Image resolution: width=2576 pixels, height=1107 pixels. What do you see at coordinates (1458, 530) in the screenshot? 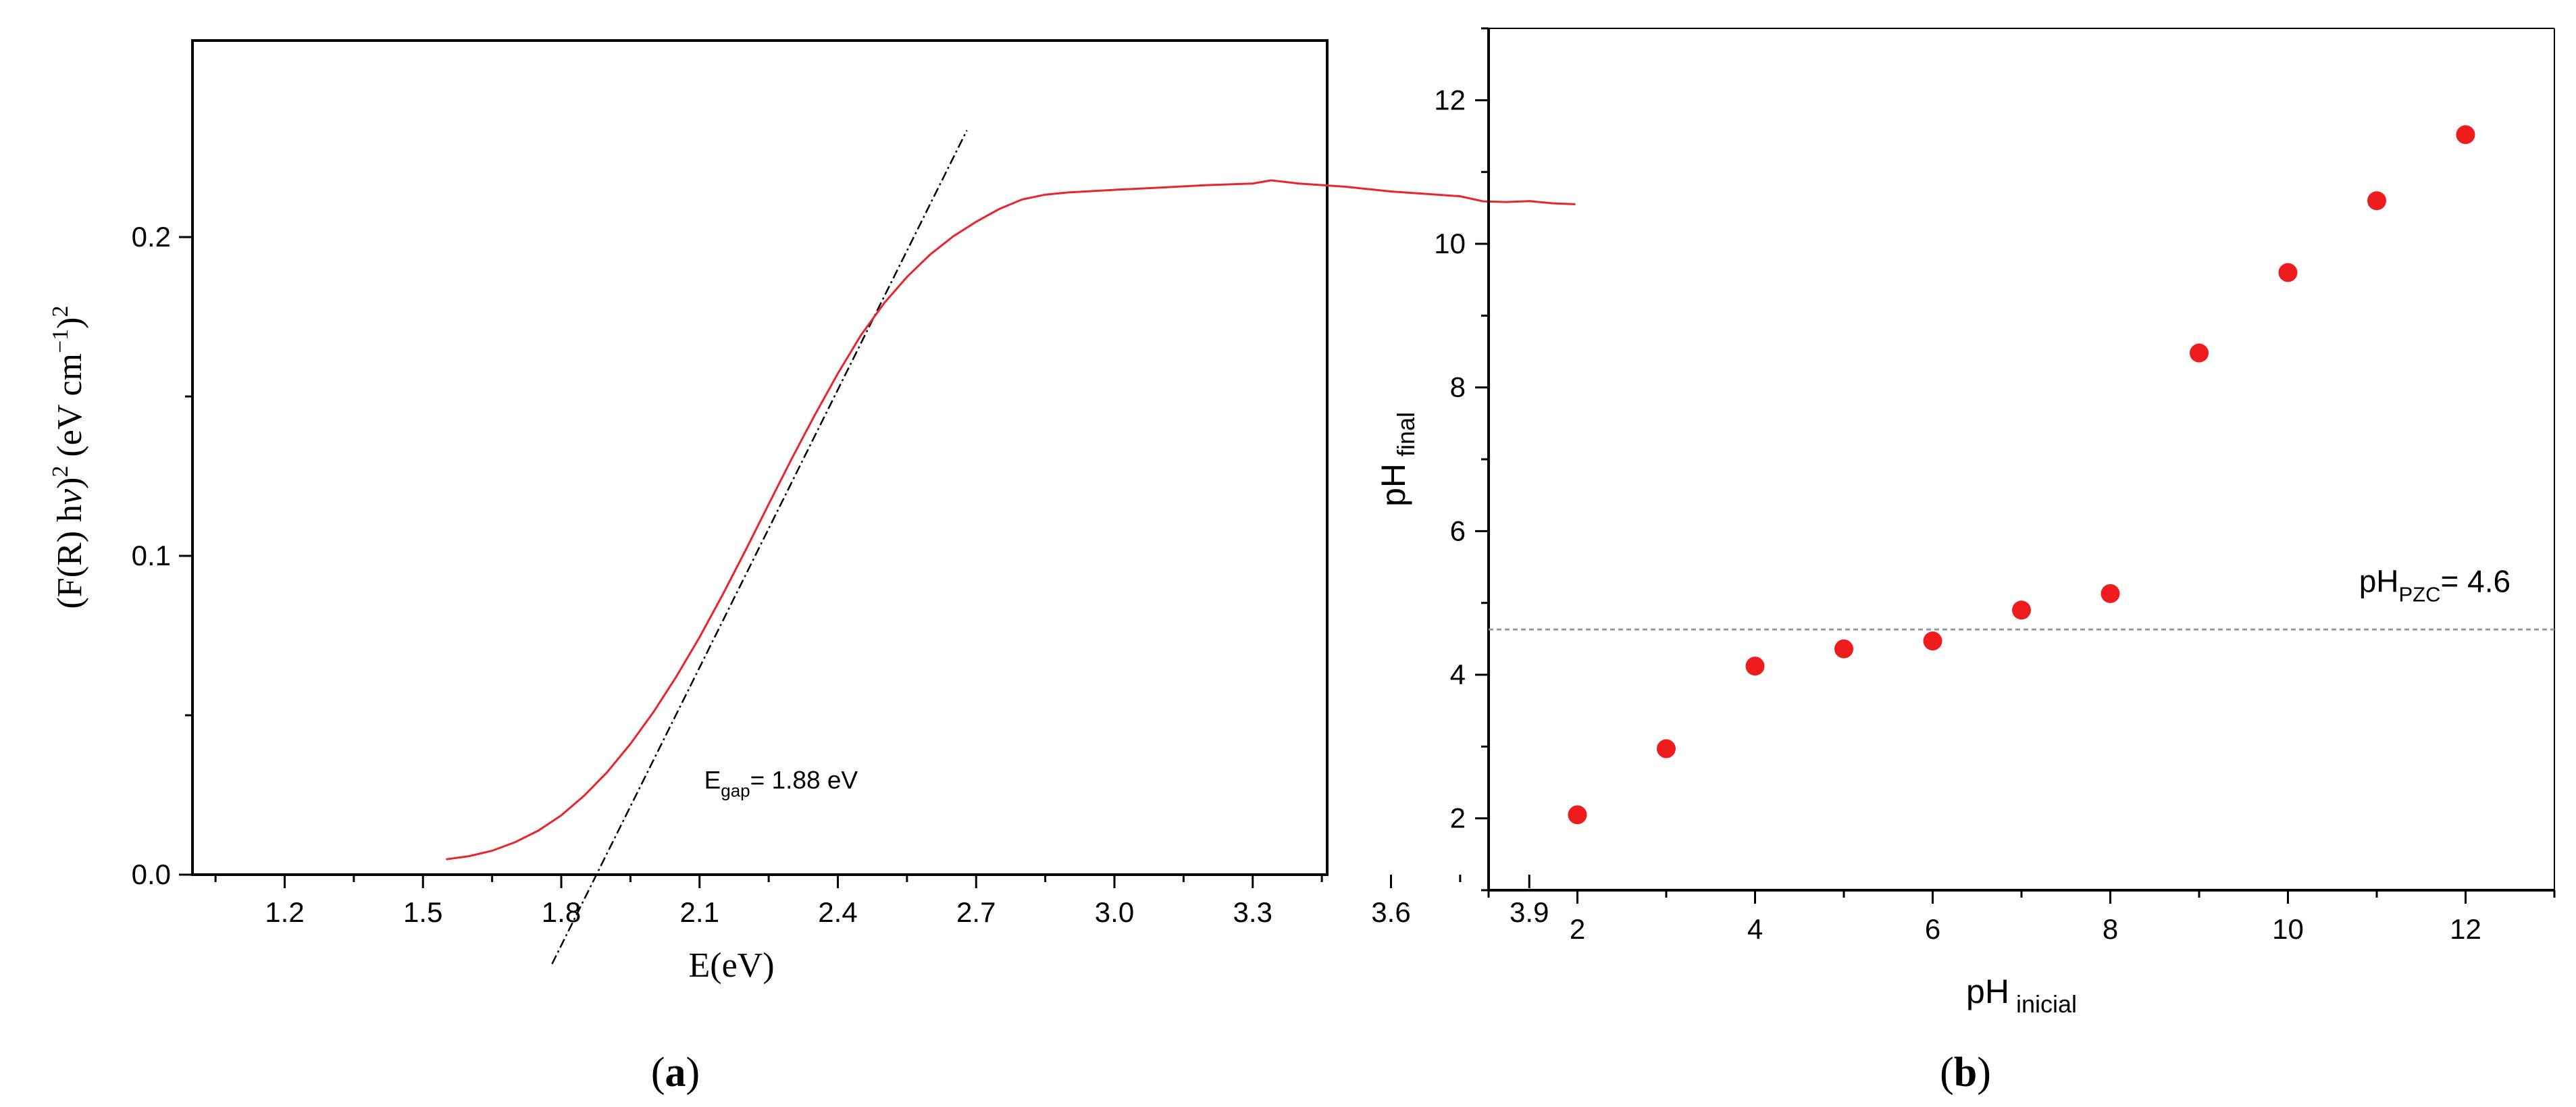
I see `y-tick-label: 6` at bounding box center [1458, 530].